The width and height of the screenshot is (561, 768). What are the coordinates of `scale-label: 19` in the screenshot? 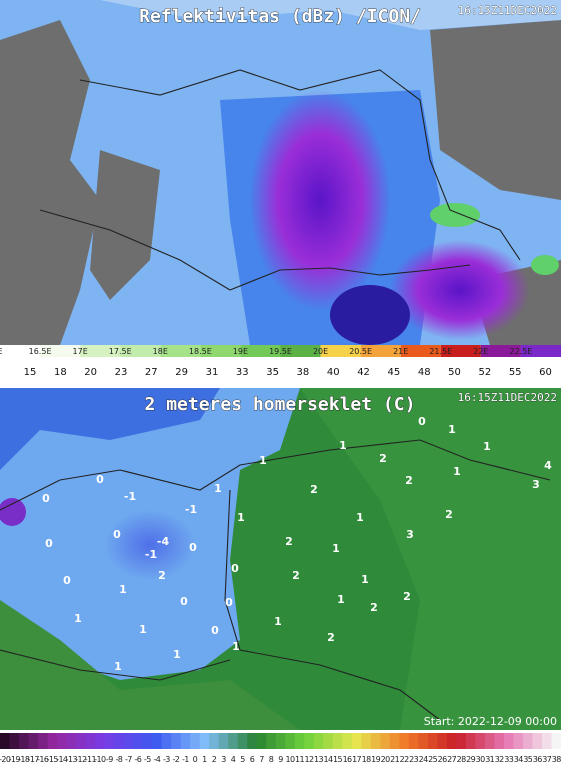 It's located at (375, 759).